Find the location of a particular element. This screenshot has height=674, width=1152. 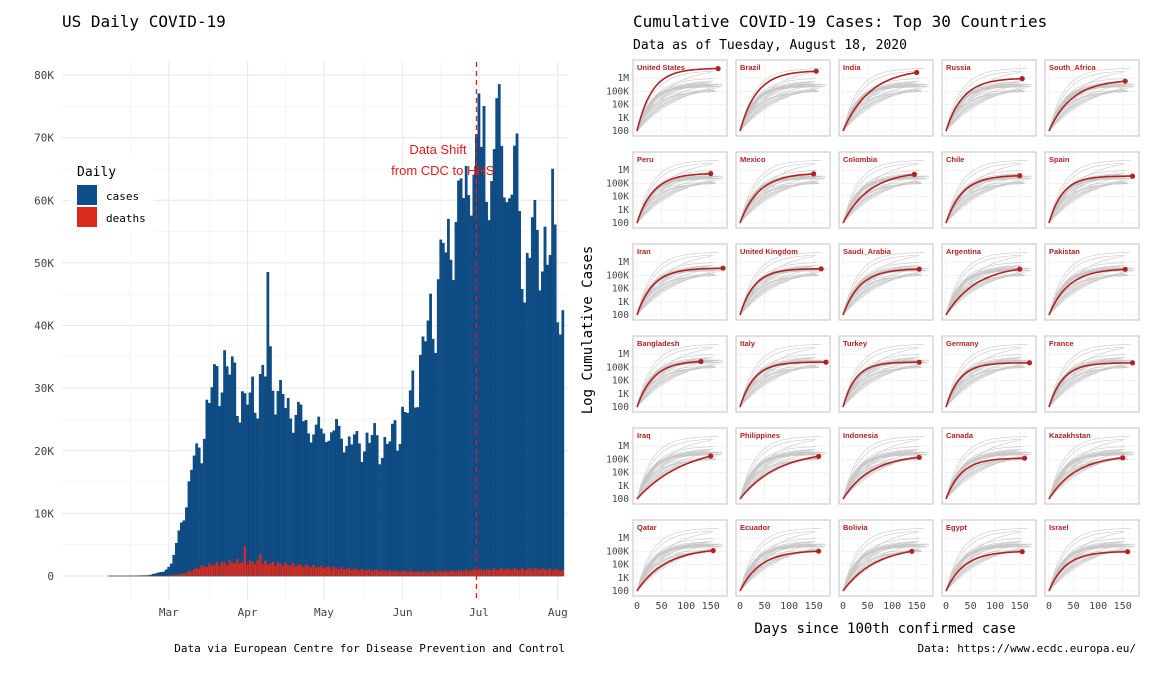

panel-country-label: Iraq is located at coordinates (644, 435).